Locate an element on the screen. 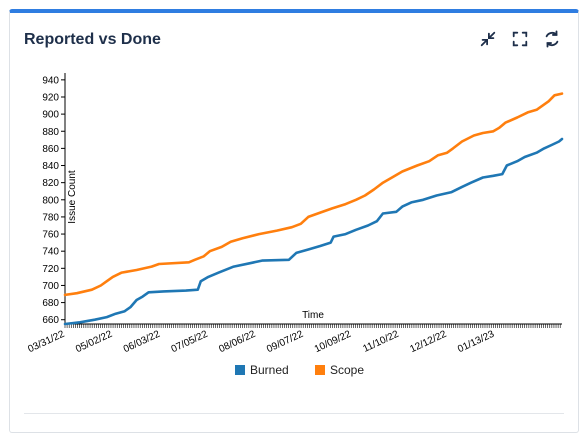  y-tick-label: 780 is located at coordinates (50, 217).